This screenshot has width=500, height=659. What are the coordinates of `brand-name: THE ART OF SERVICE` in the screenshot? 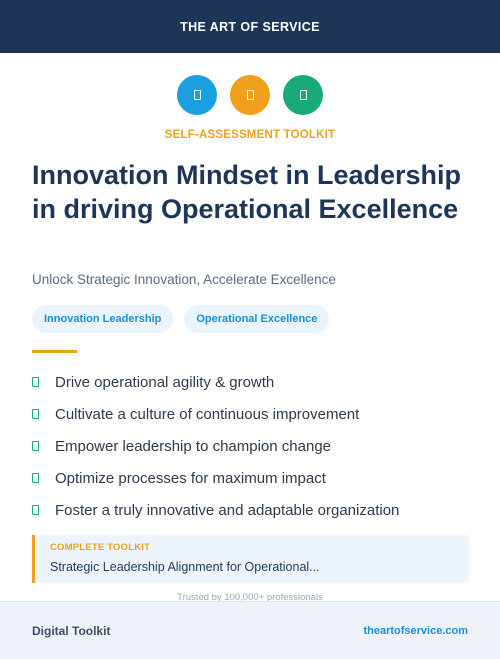 It's located at (250, 26).